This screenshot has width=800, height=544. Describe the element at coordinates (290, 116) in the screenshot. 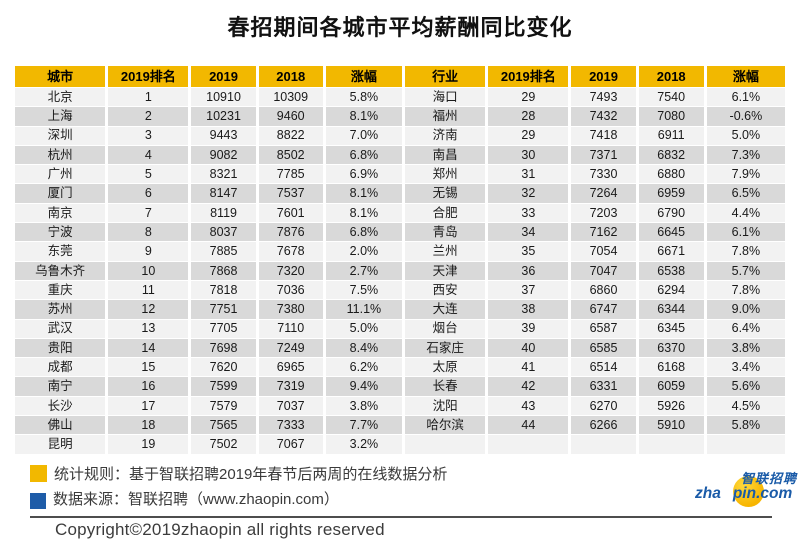

I see `table-cell: 9460` at that location.